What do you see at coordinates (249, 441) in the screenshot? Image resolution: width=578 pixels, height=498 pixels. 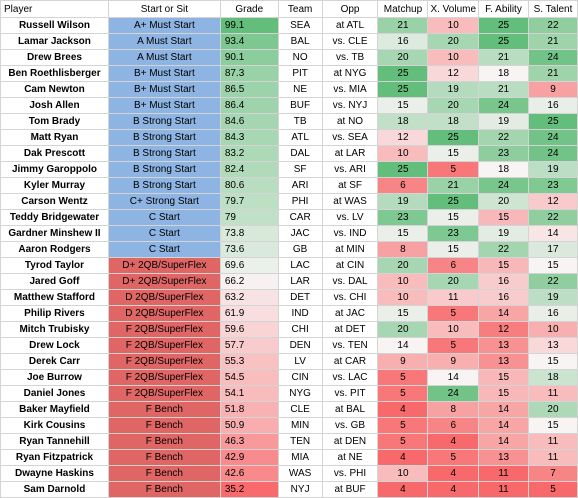 I see `grade-cell: 46.3` at bounding box center [249, 441].